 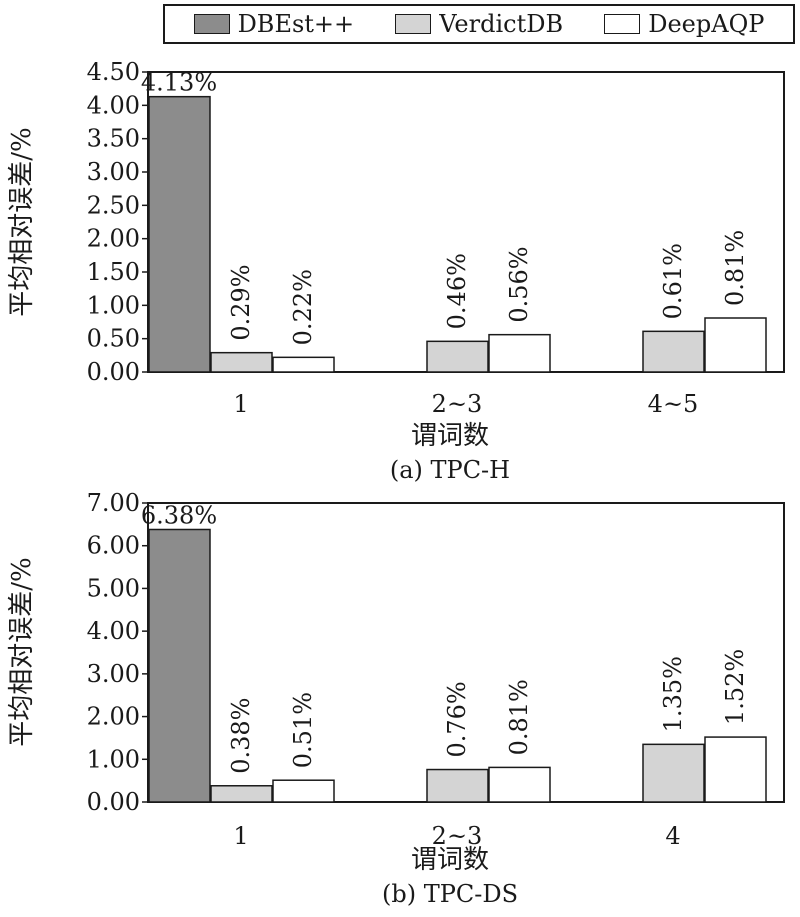 I want to click on y-tick-label-a-3: 1.50, so click(x=113, y=272).